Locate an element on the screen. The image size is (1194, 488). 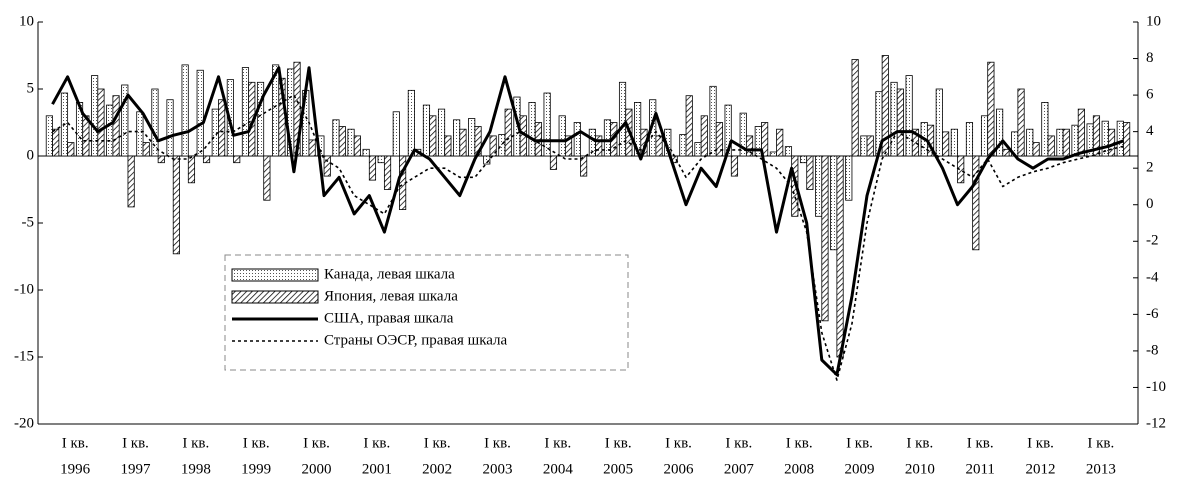
x-tick-label: 2012 is located at coordinates (1041, 469).